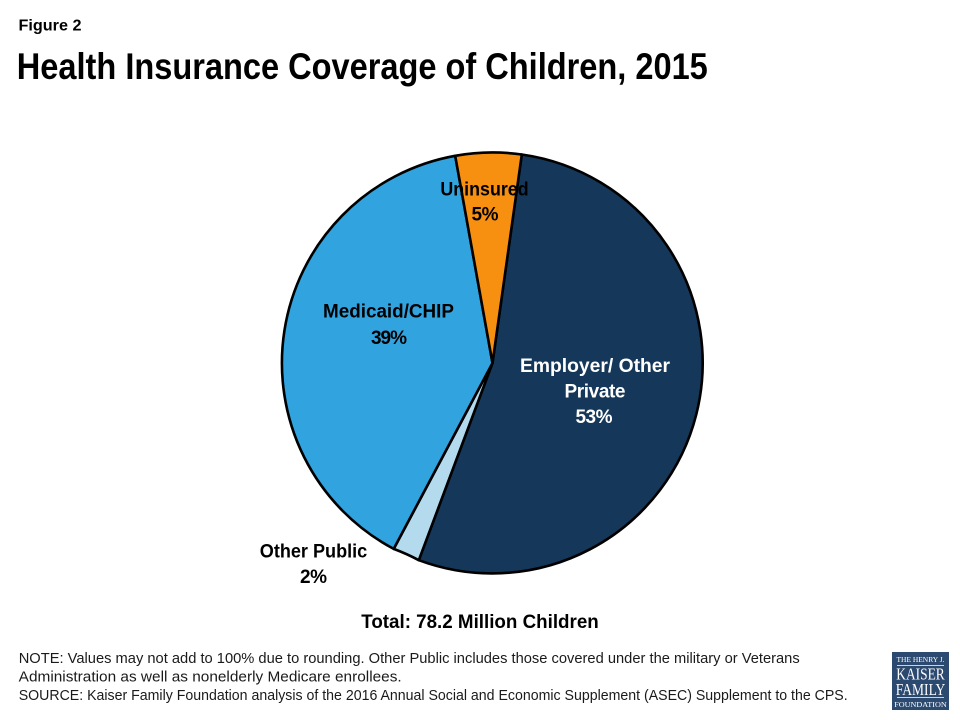 Image resolution: width=960 pixels, height=720 pixels. I want to click on svg-text: Employer/ Other, so click(595, 366).